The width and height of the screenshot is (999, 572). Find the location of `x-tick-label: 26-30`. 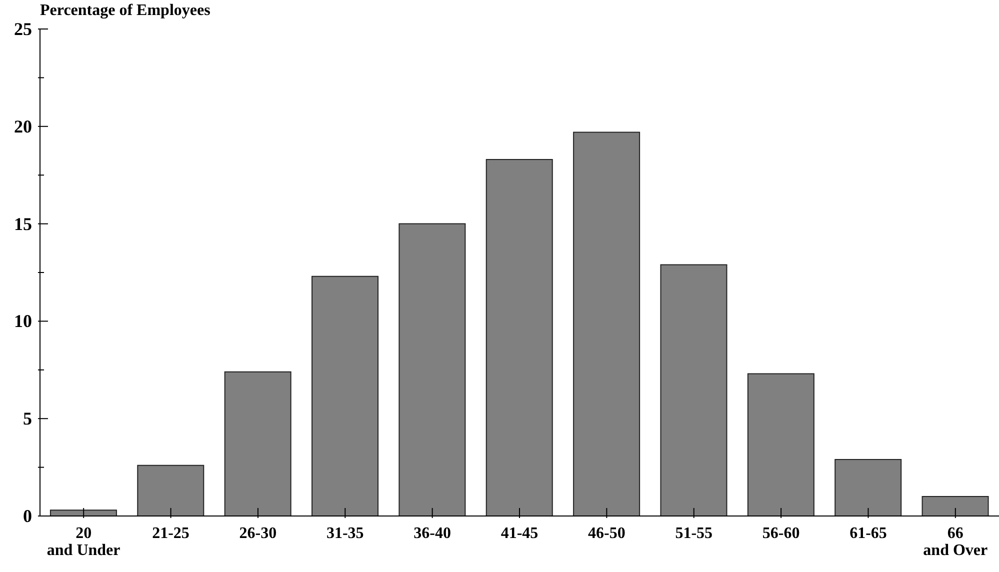

x-tick-label: 26-30 is located at coordinates (258, 533).